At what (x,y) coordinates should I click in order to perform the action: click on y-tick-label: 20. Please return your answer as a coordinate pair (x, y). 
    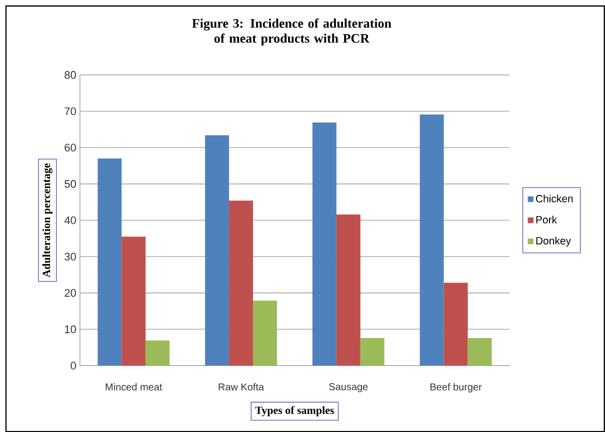
    Looking at the image, I should click on (70, 292).